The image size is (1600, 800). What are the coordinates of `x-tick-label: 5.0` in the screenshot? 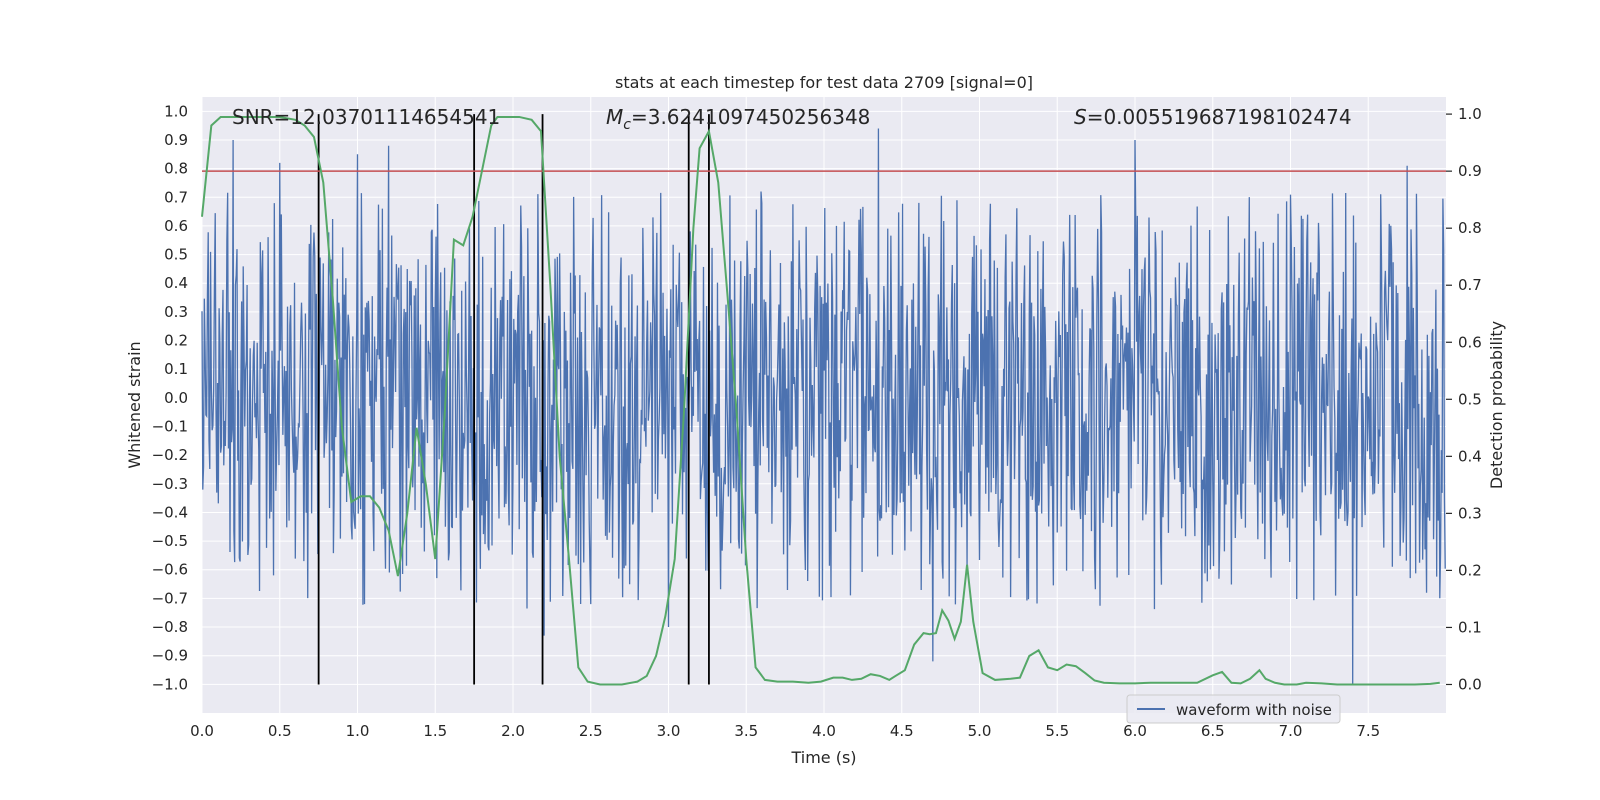 It's located at (980, 731).